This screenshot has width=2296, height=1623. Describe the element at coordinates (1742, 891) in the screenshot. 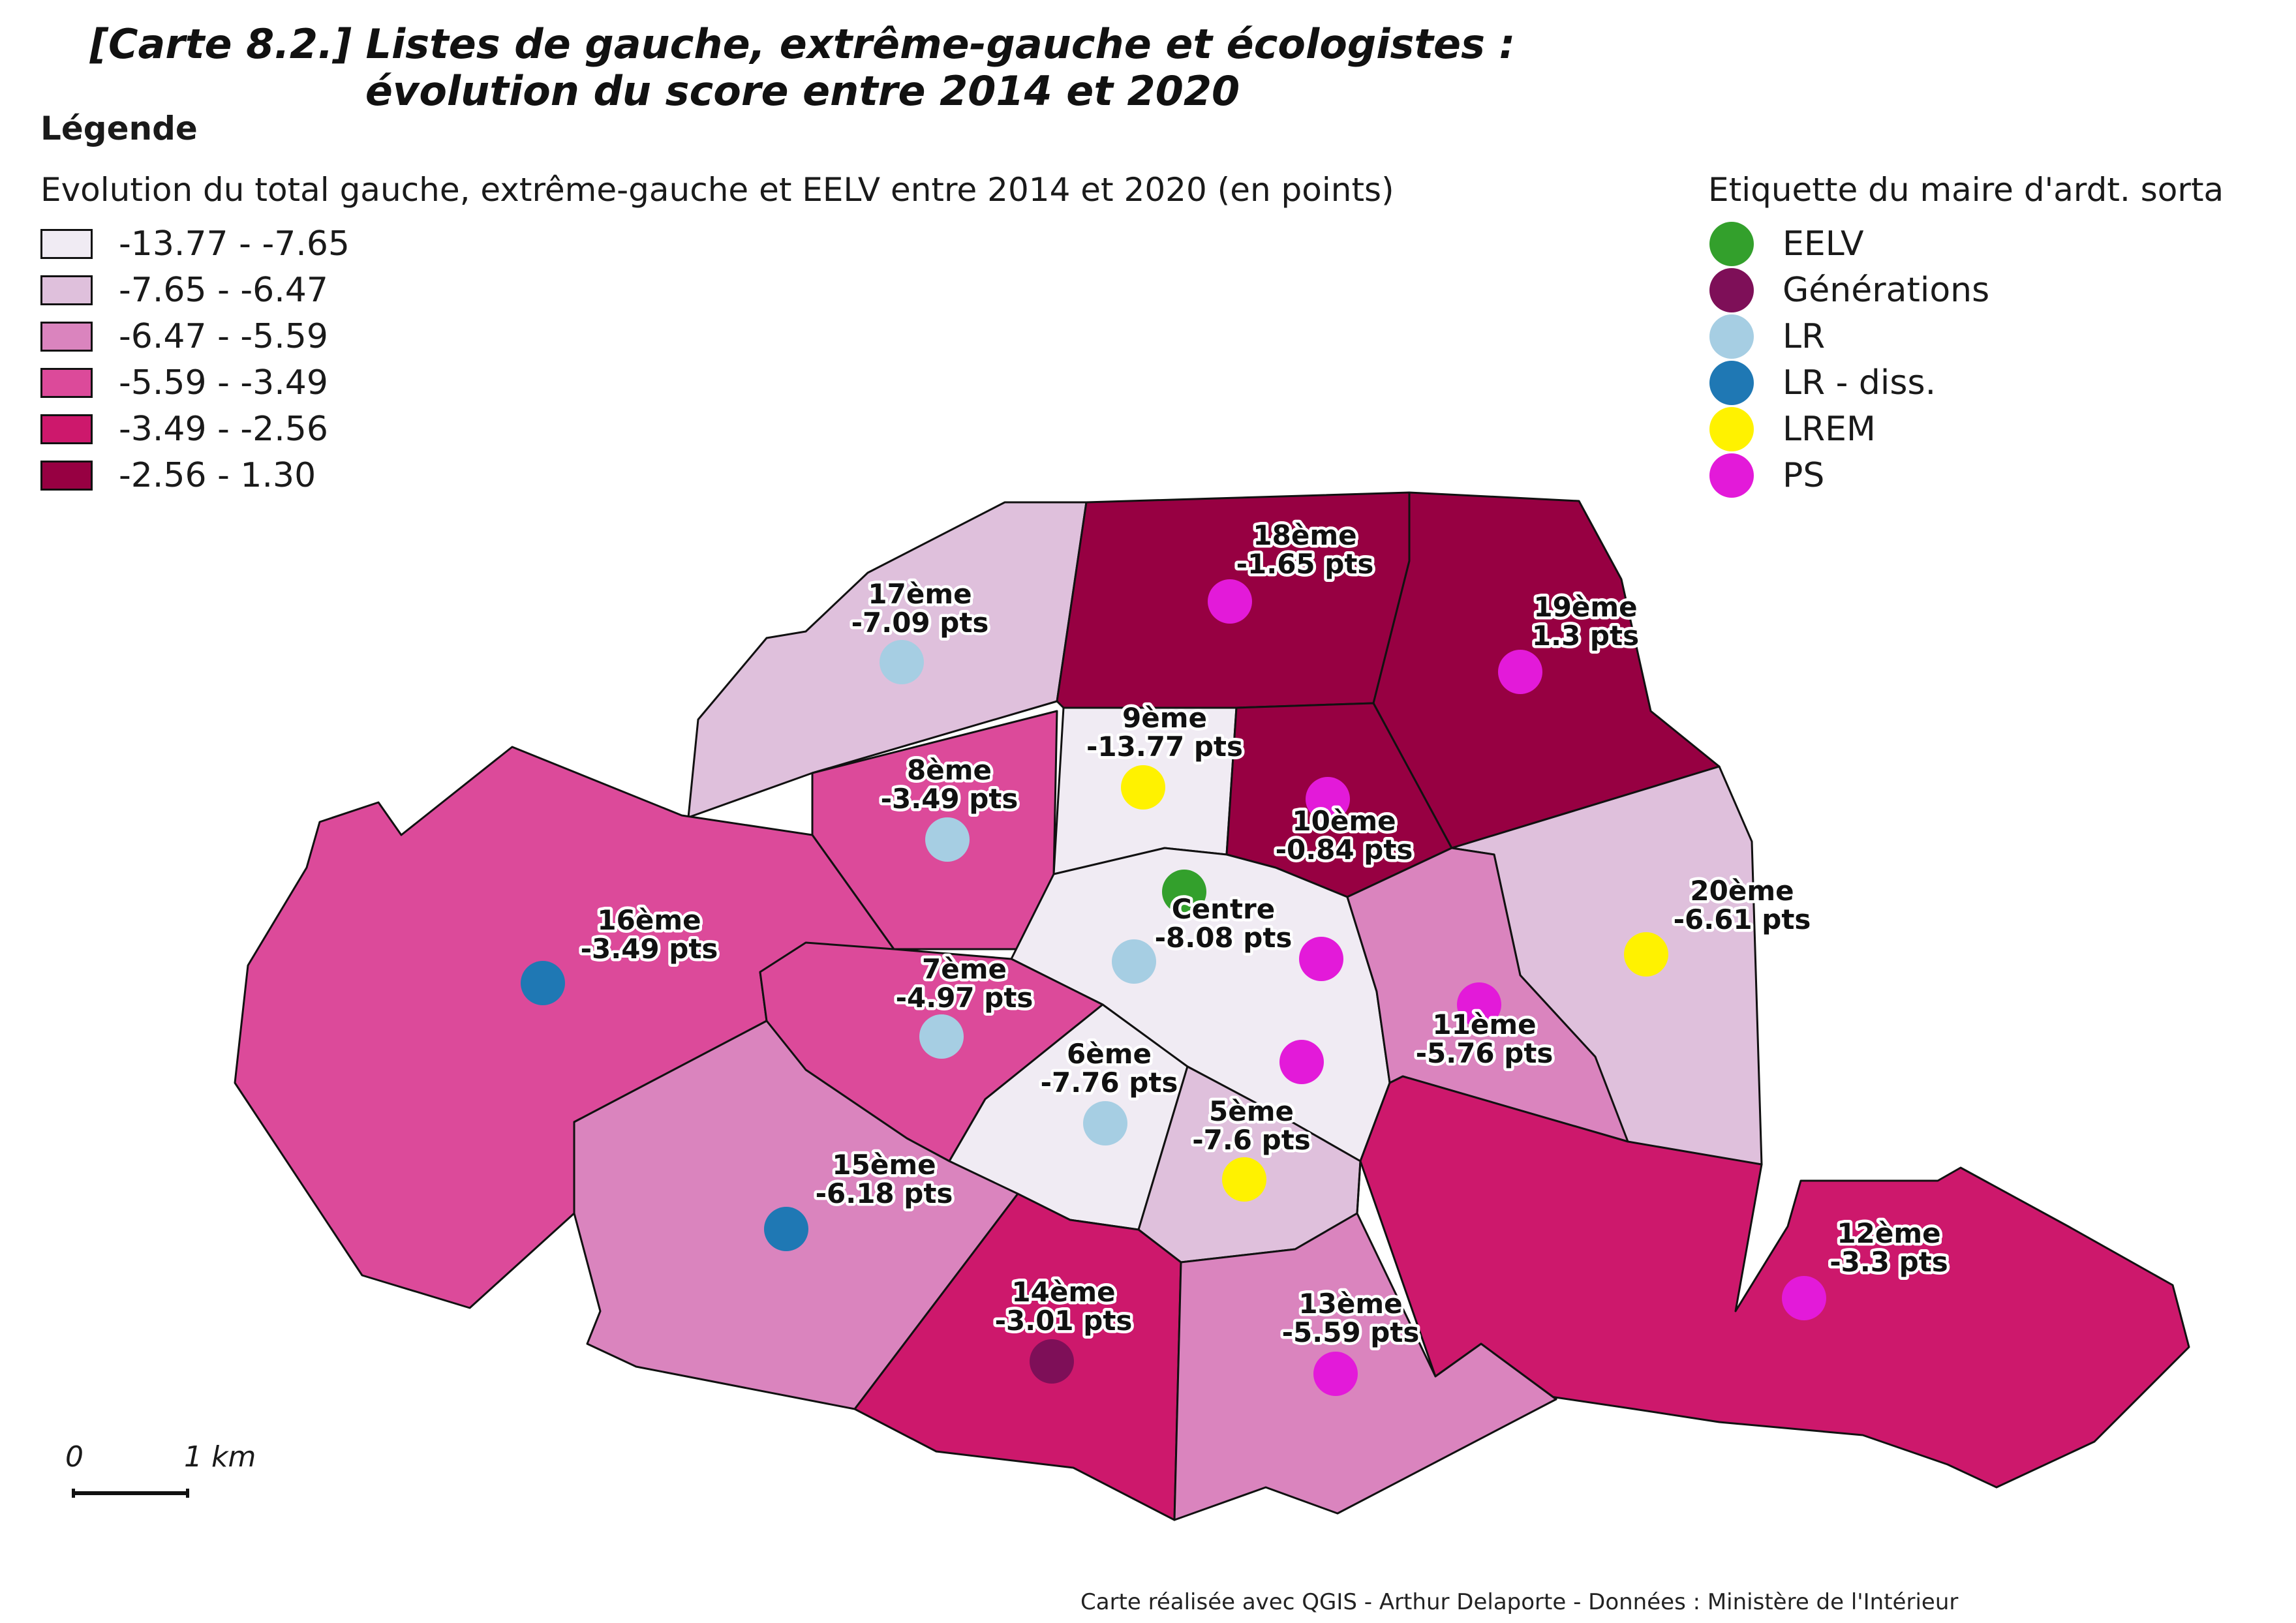

I see `arrondissement-name-label: 20ème` at that location.